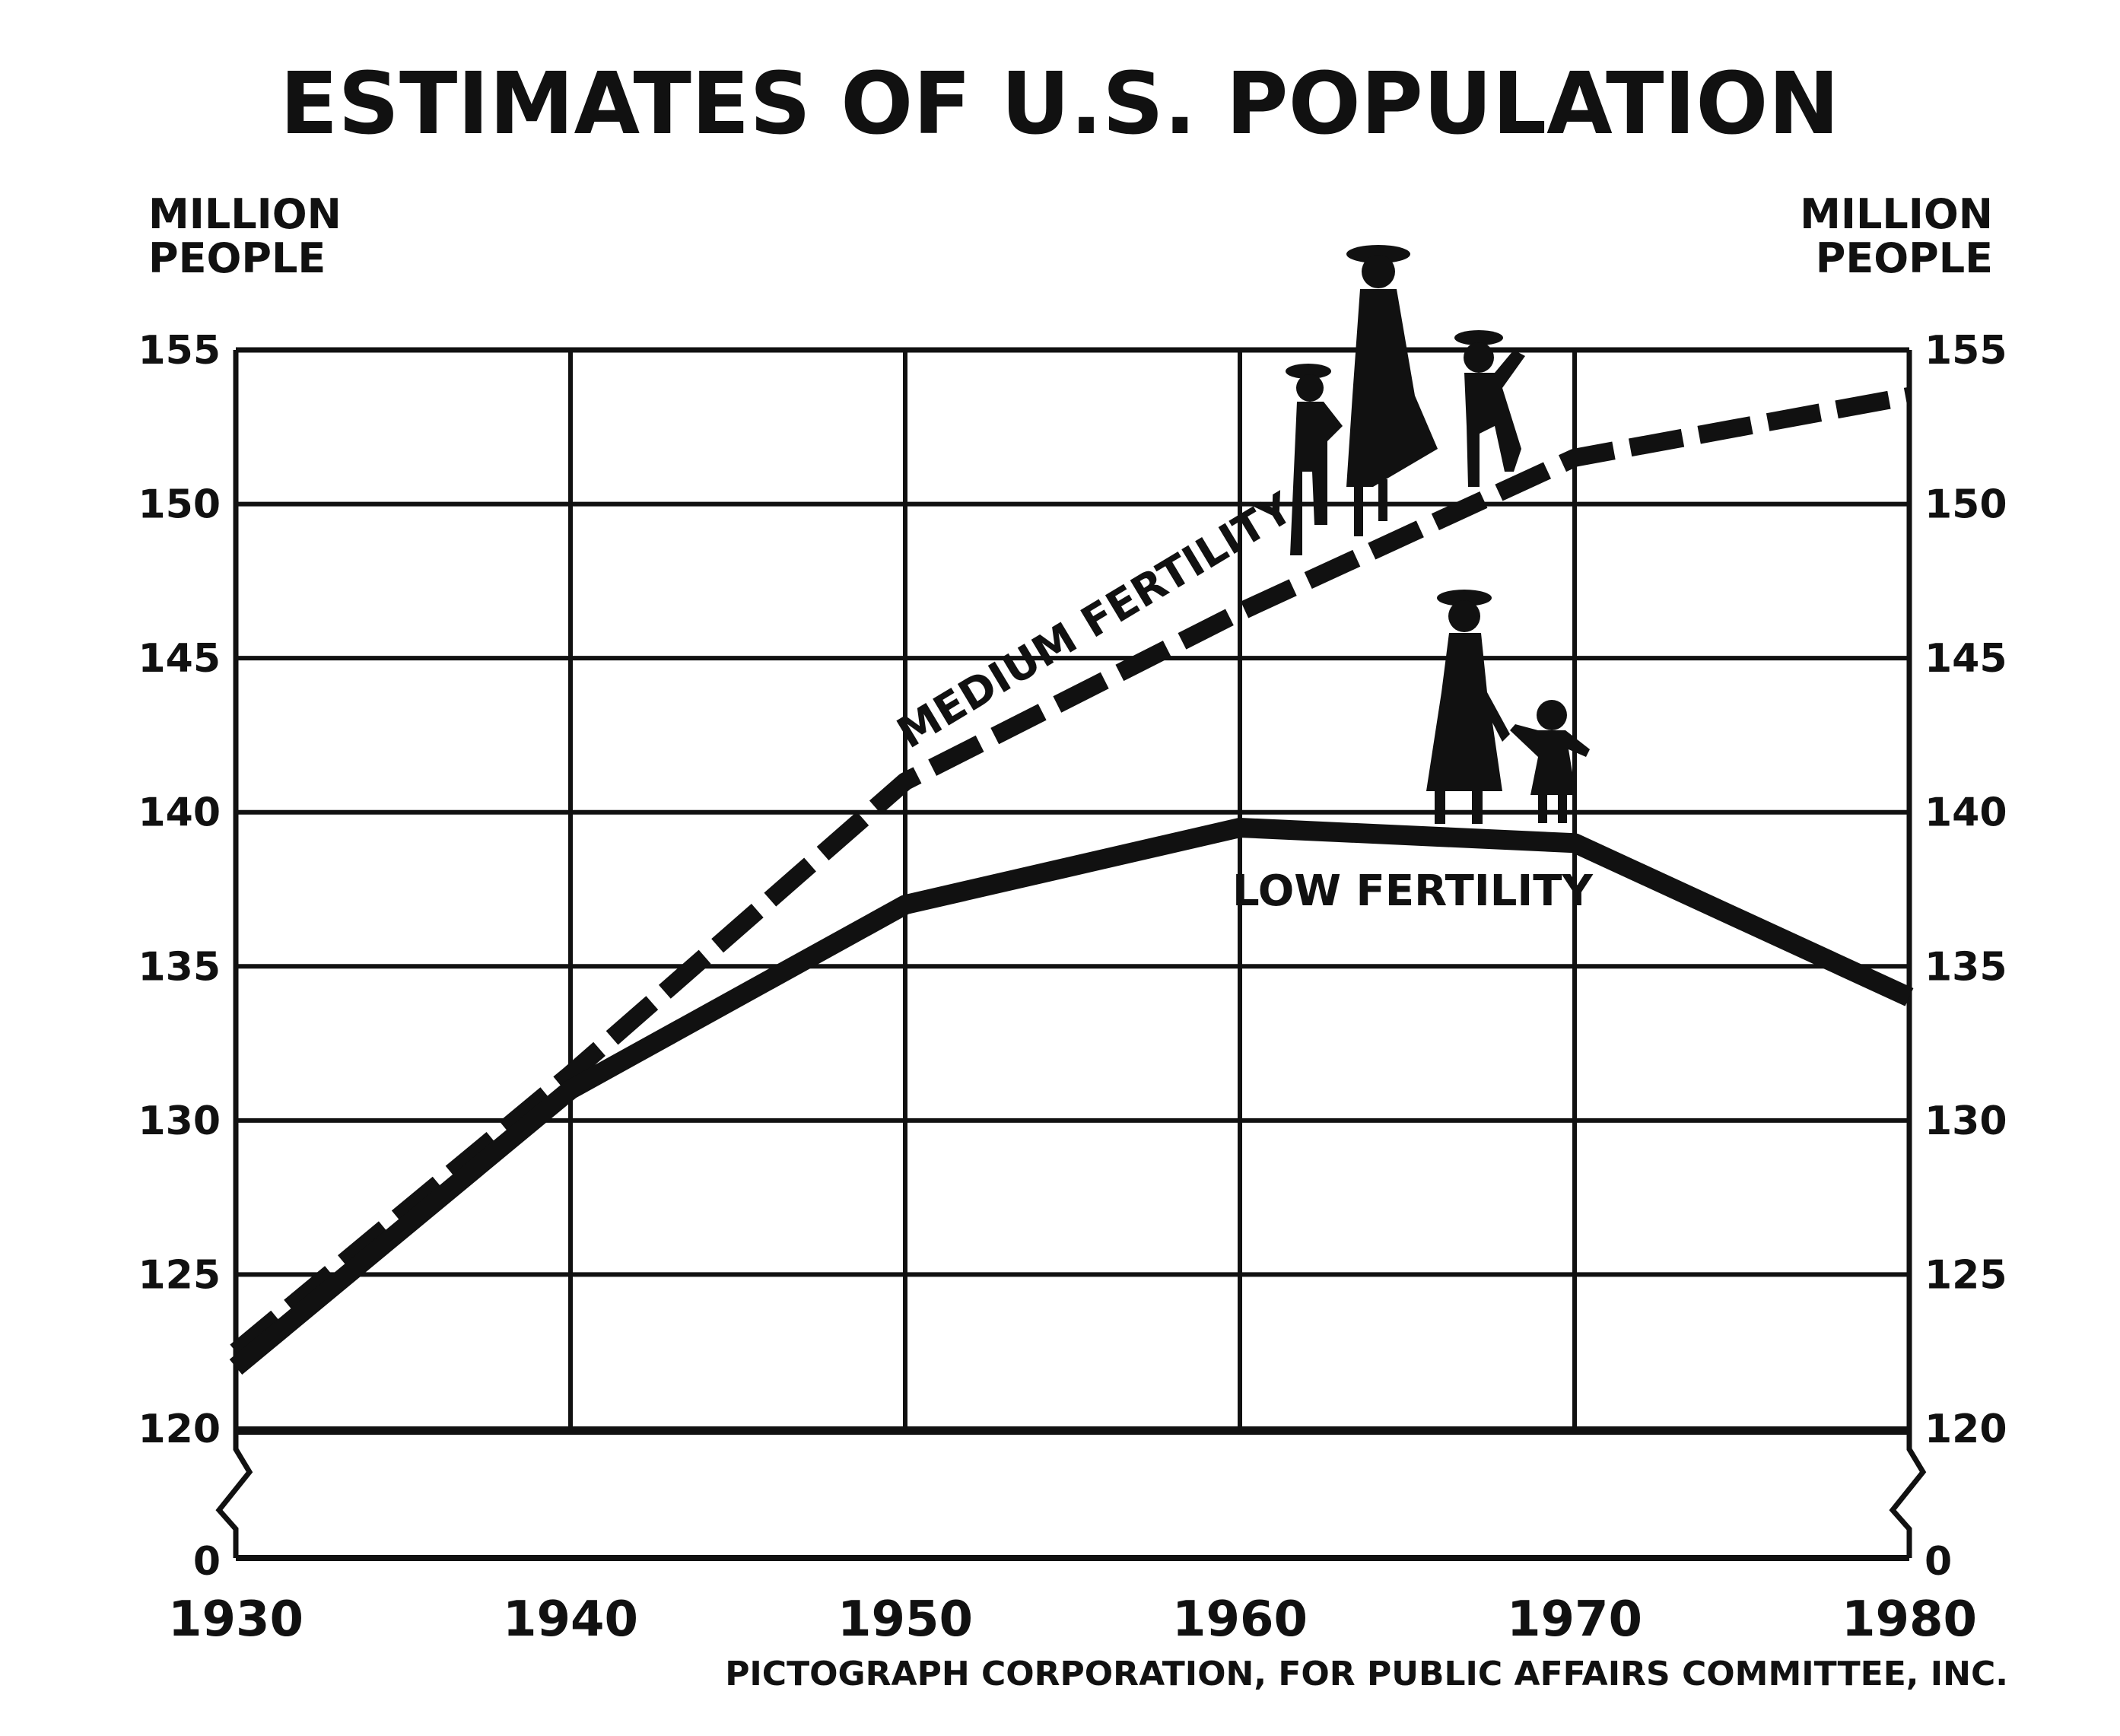  I want to click on y-tick-right-150: 150, so click(1966, 505).